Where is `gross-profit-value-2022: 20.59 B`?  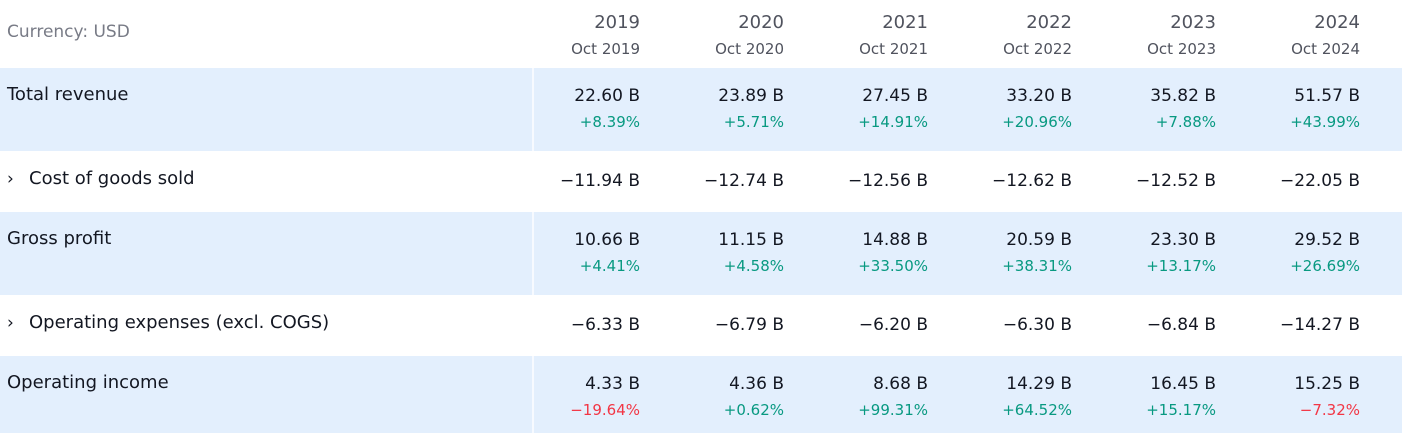 gross-profit-value-2022: 20.59 B is located at coordinates (1039, 240).